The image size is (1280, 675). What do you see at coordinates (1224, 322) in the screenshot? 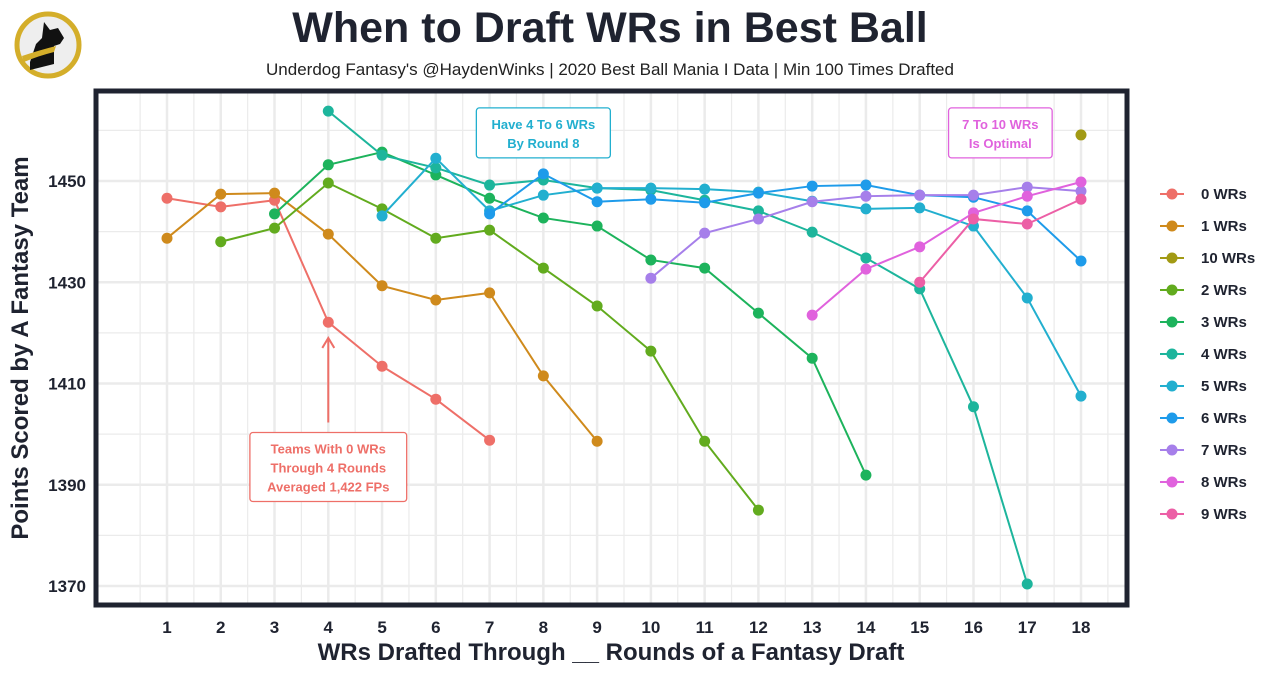
I see `legend-label: 3 WRs` at bounding box center [1224, 322].